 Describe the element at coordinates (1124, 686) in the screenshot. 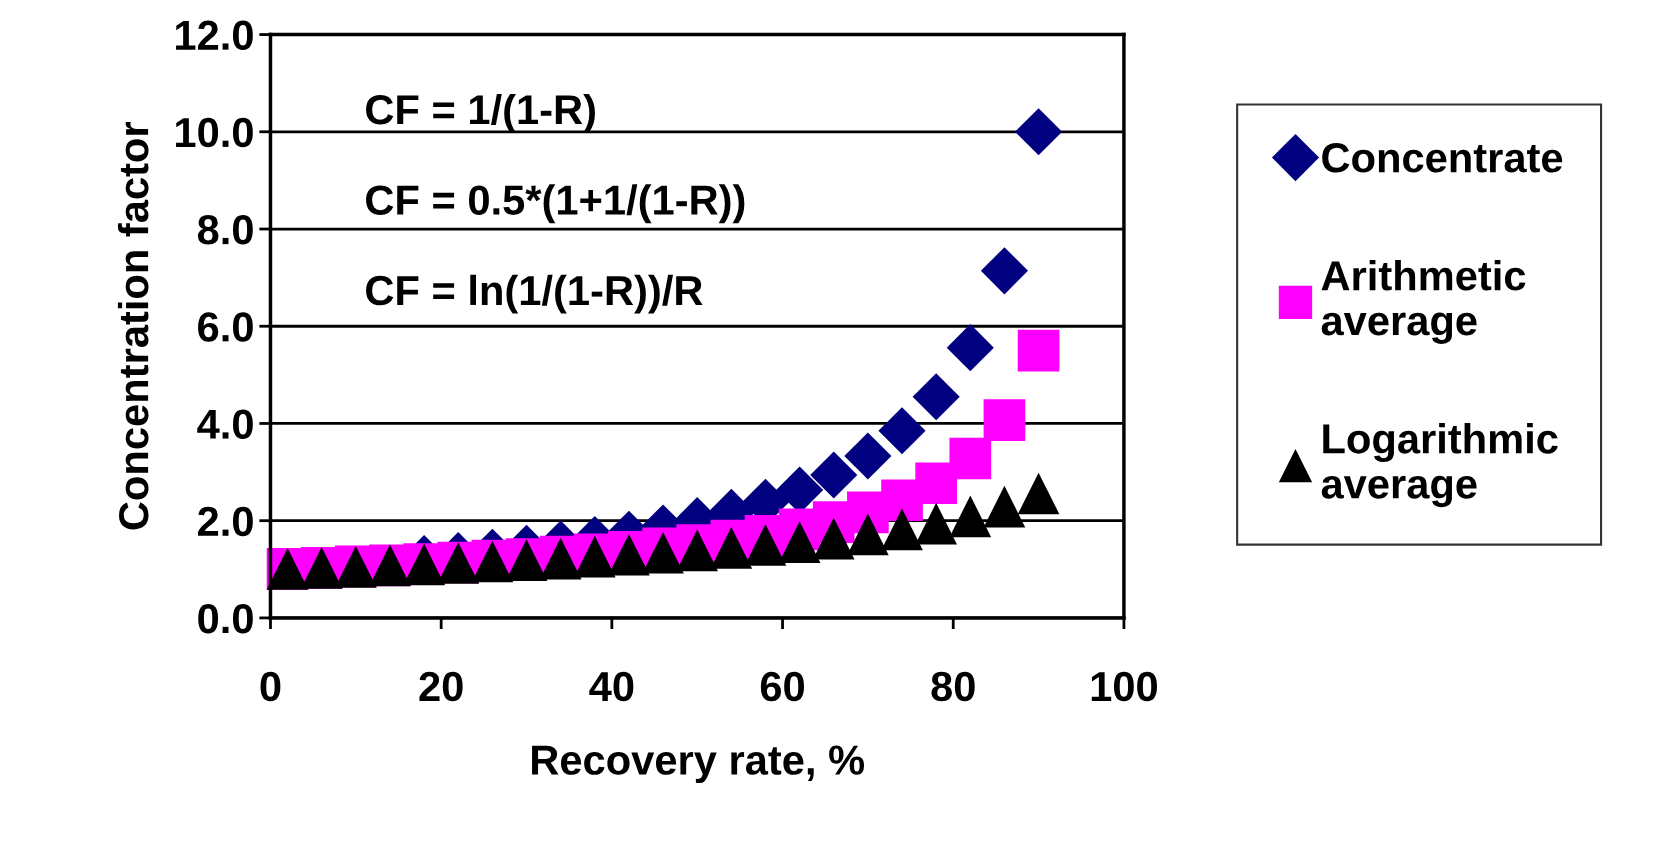

I see `x-tick-label: 100` at that location.